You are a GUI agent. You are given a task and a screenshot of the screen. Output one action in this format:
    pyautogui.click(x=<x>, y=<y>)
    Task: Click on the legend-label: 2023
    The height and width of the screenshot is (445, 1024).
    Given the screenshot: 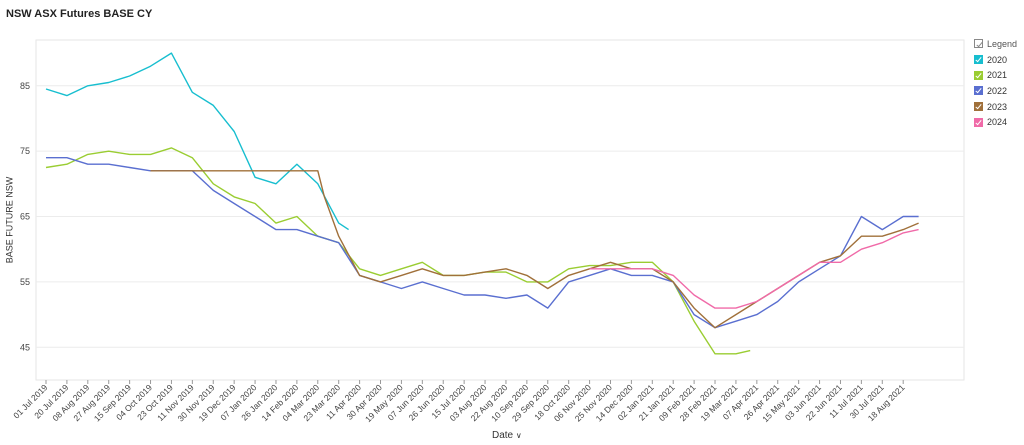 What is the action you would take?
    pyautogui.click(x=997, y=106)
    